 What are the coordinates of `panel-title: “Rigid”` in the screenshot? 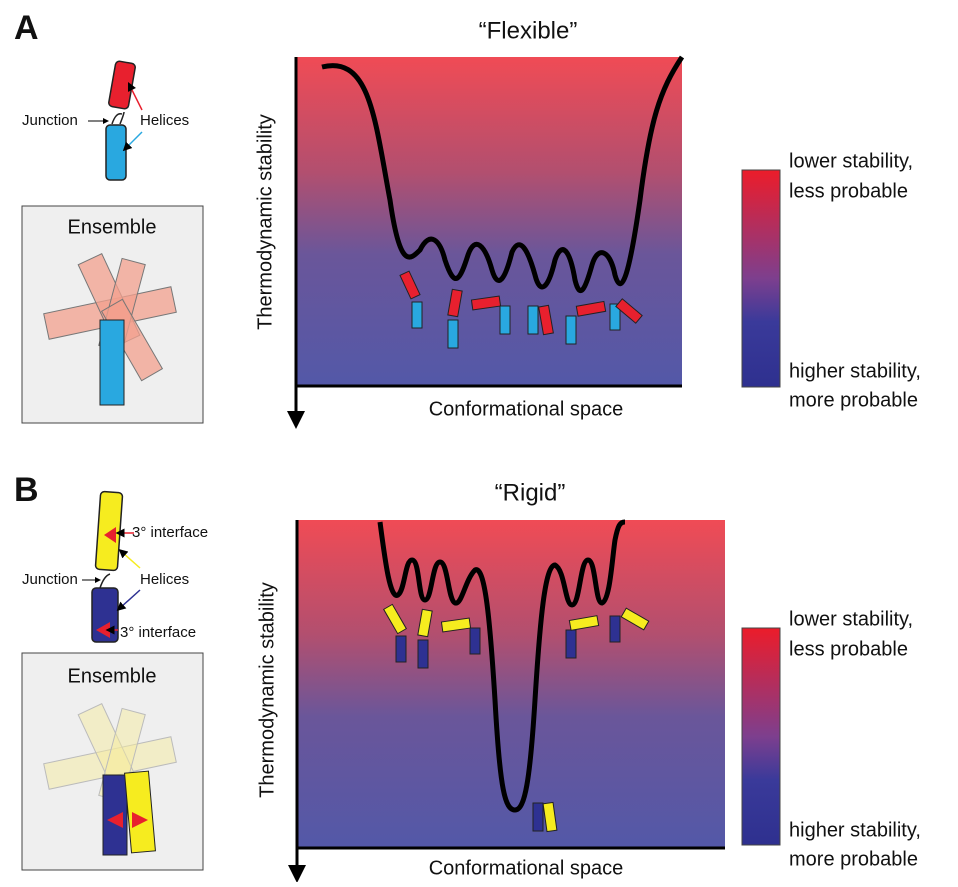 It's located at (530, 492).